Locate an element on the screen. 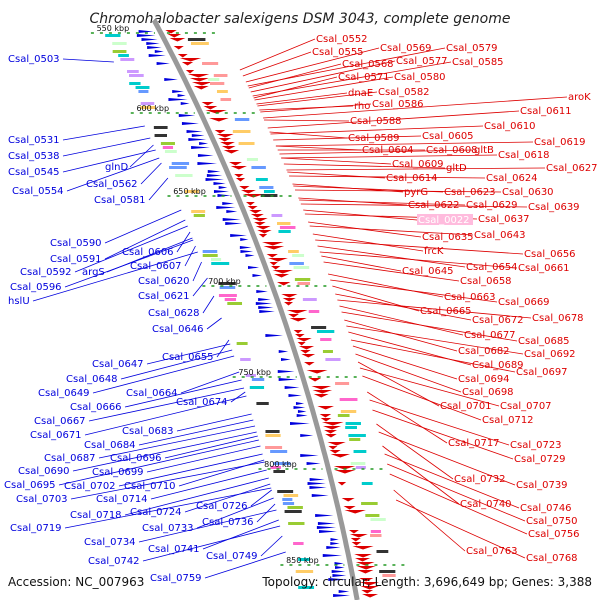 The width and height of the screenshot is (600, 600). right-gene-label: Csal_0672 is located at coordinates (498, 320).